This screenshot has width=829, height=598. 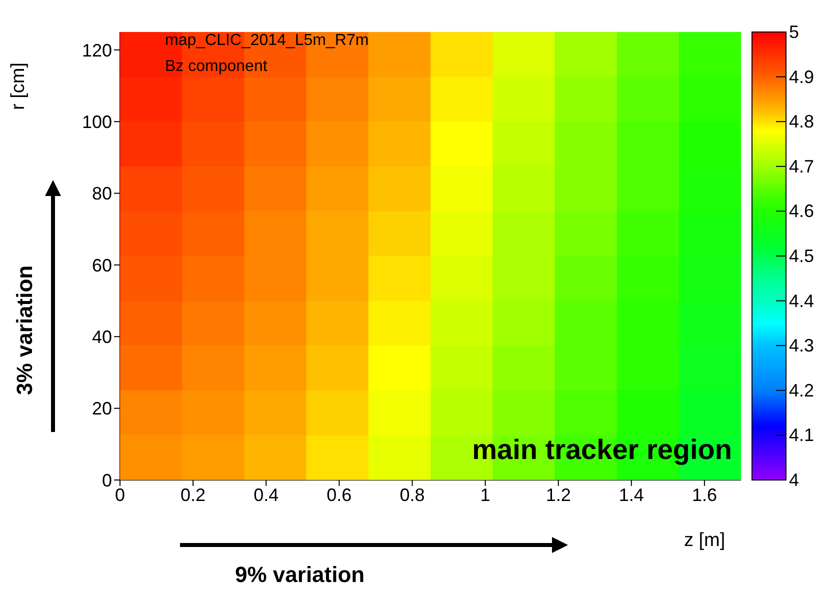 What do you see at coordinates (216, 67) in the screenshot?
I see `annotation: Bz component` at bounding box center [216, 67].